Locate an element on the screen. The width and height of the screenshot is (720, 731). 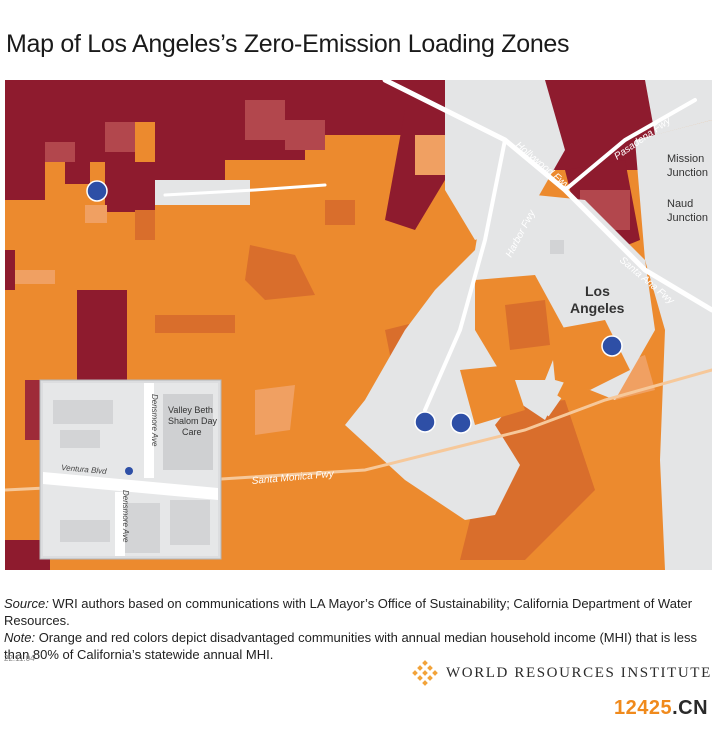
valley-beth-label-3: Care is located at coordinates (192, 432).